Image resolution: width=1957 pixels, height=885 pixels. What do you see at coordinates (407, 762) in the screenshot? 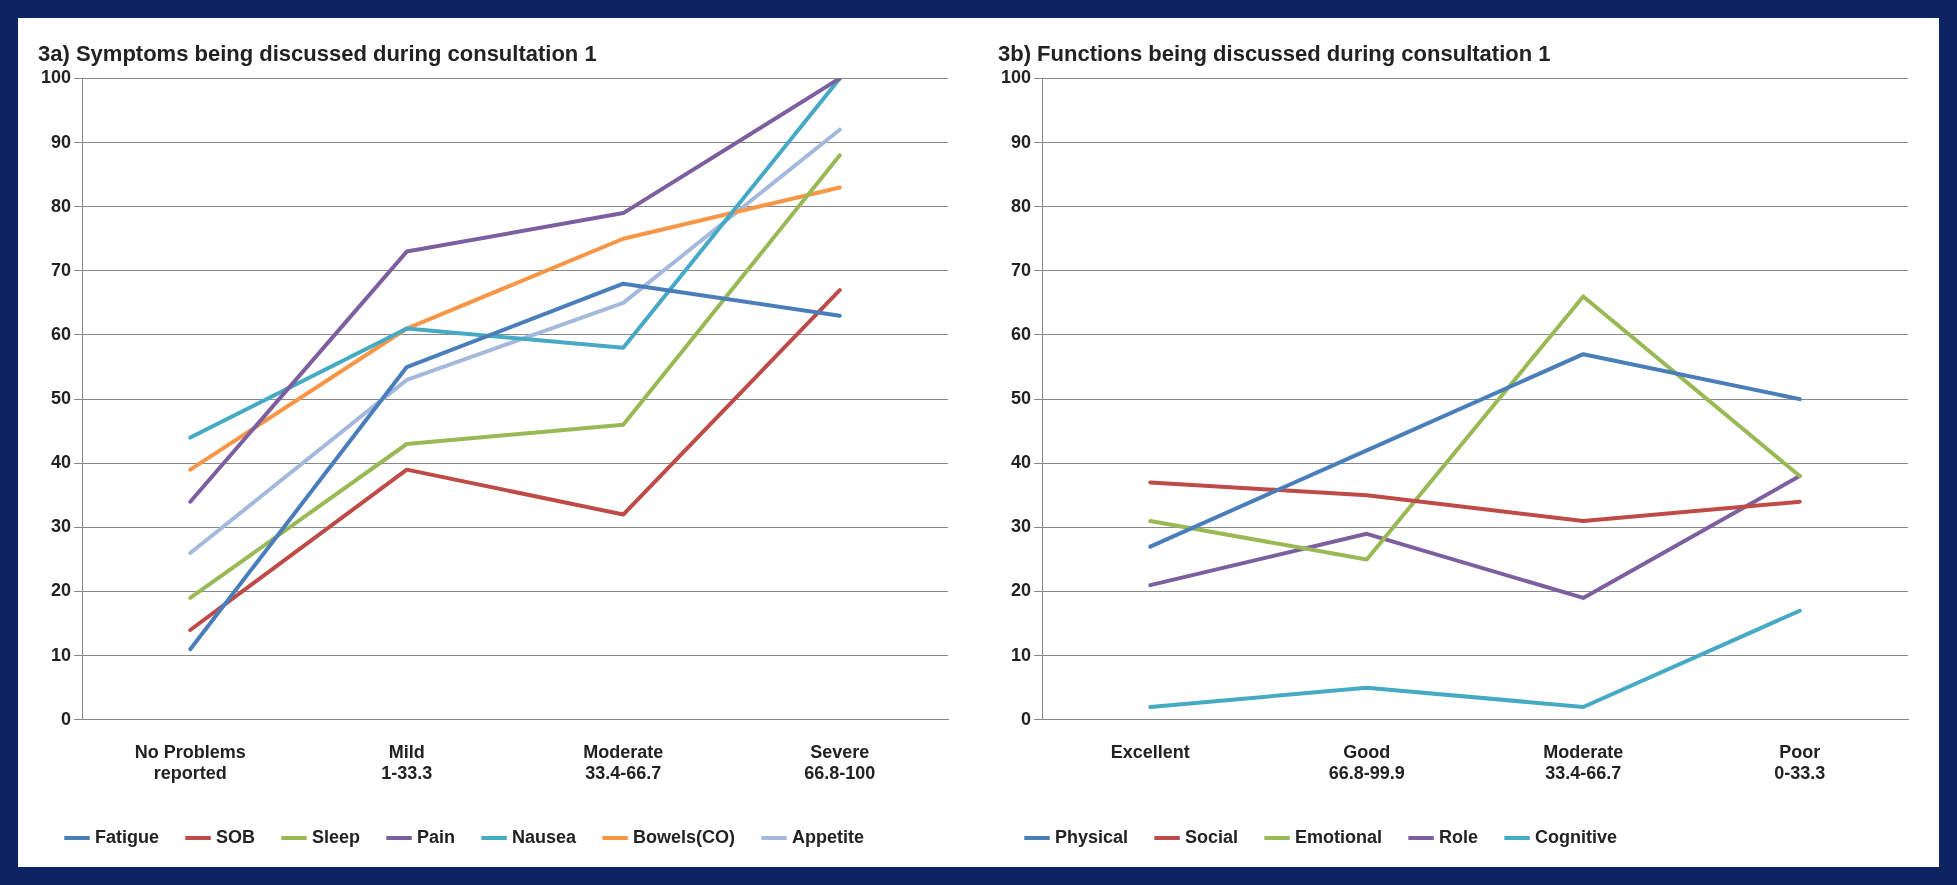
I see `x-tick-label: Mild 1-33.3` at bounding box center [407, 762].